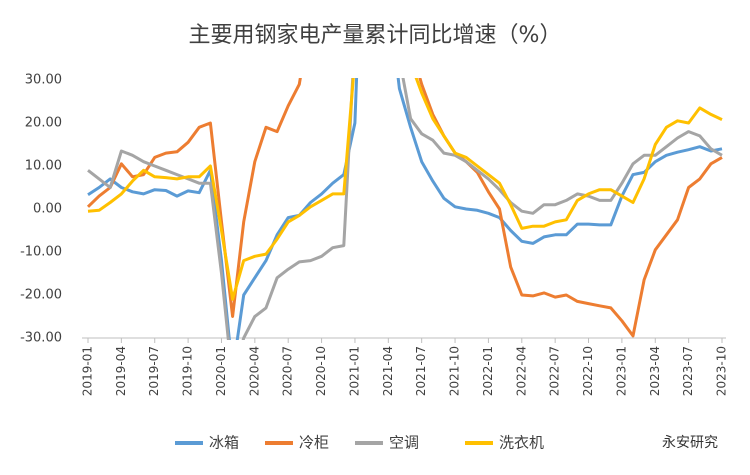 The width and height of the screenshot is (750, 475). I want to click on x-tick-label: 2021-01, so click(354, 371).